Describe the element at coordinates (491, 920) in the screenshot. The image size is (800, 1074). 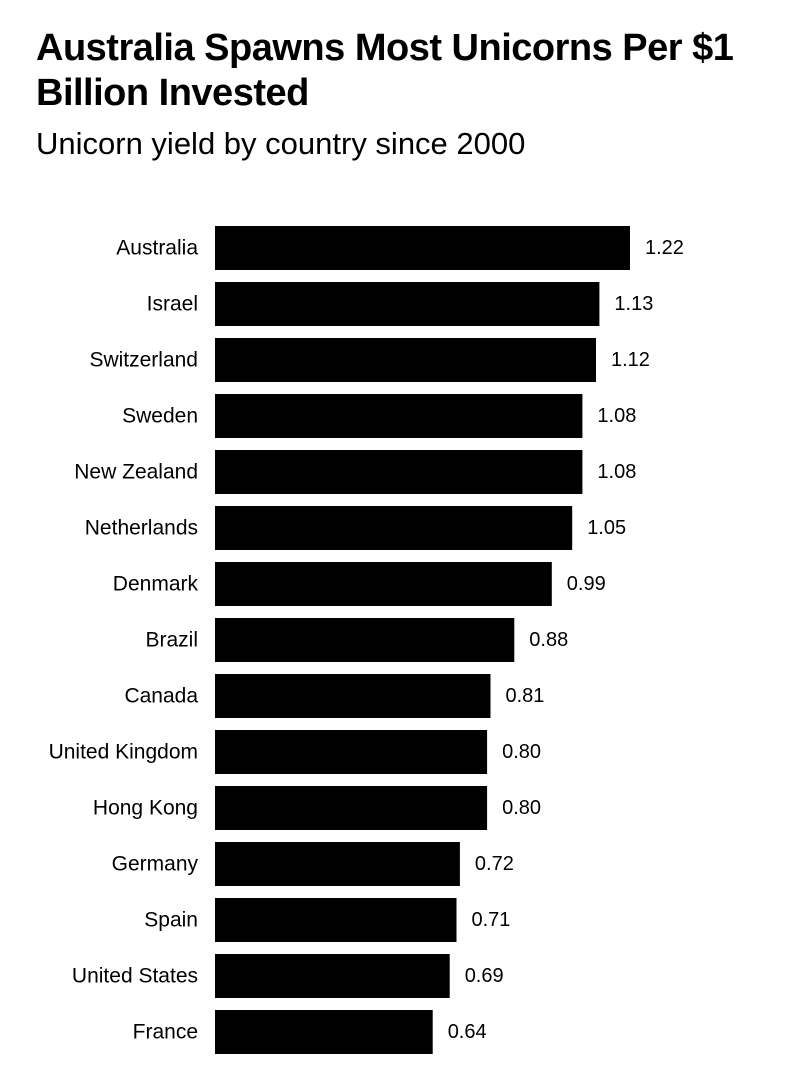
I see `value-label-spain: 0.71` at that location.